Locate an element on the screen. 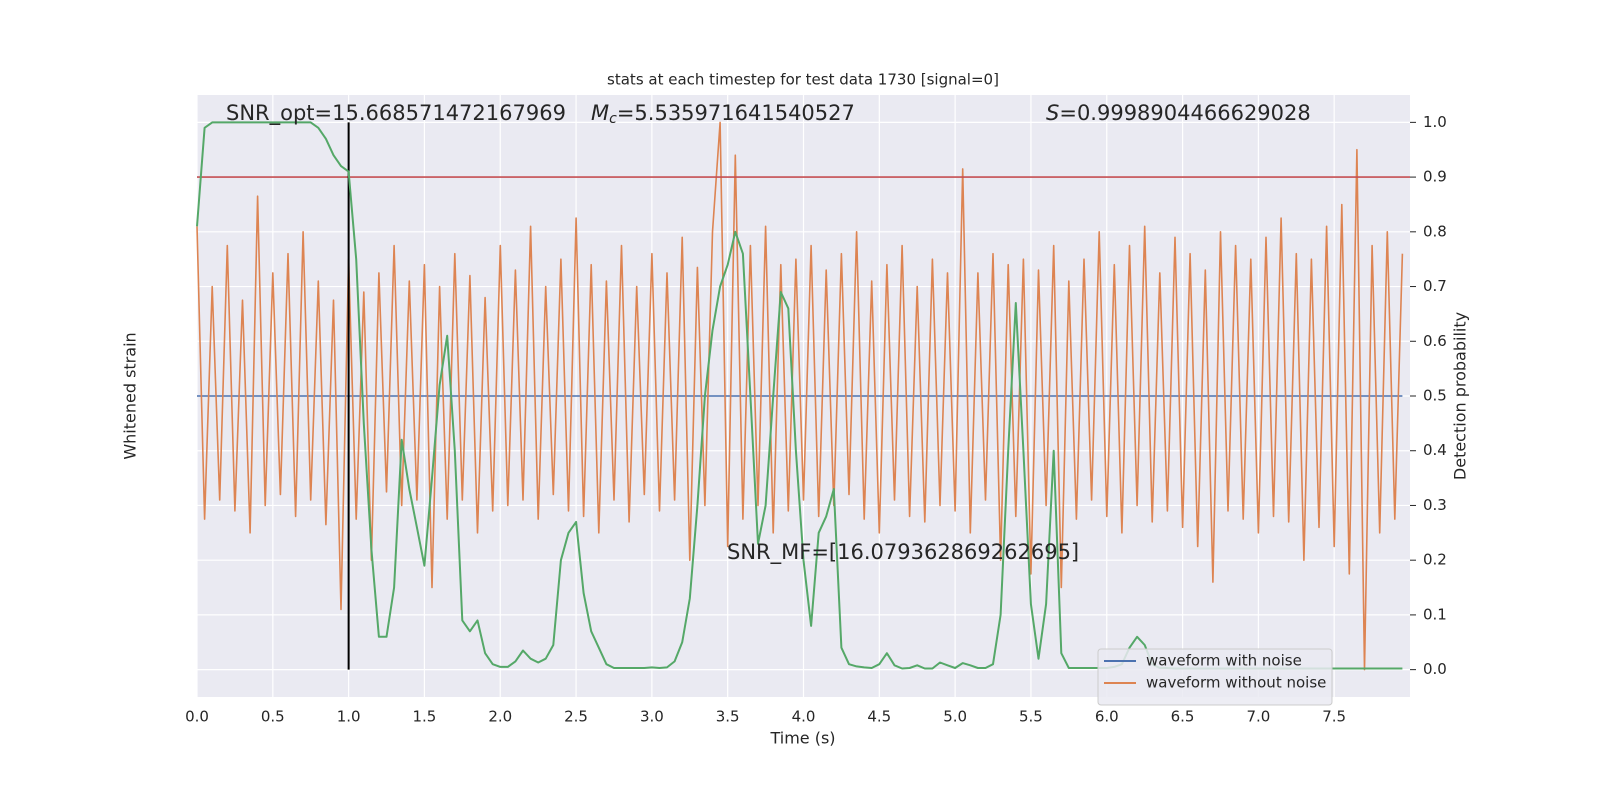  x-tick-label: 5.0 is located at coordinates (955, 717).